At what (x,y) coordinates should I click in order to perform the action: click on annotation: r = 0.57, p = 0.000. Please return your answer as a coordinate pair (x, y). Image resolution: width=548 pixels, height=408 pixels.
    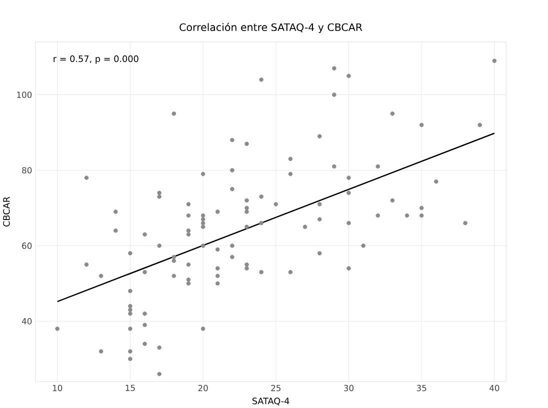
    Looking at the image, I should click on (96, 59).